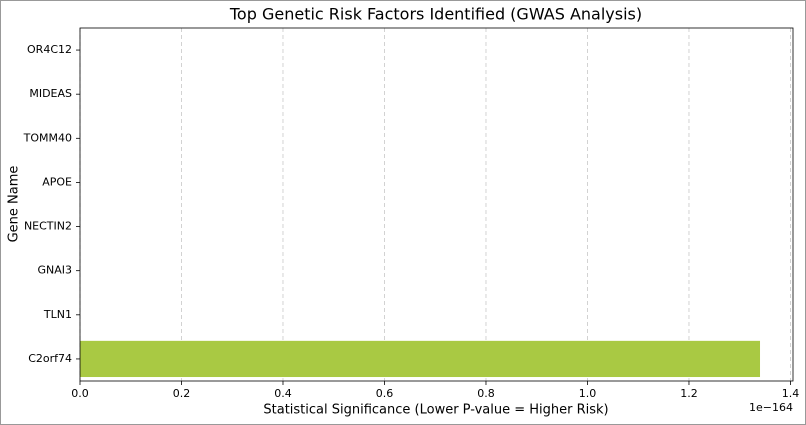 The width and height of the screenshot is (806, 425). Describe the element at coordinates (182, 393) in the screenshot. I see `x-tick-label: 0.2` at that location.